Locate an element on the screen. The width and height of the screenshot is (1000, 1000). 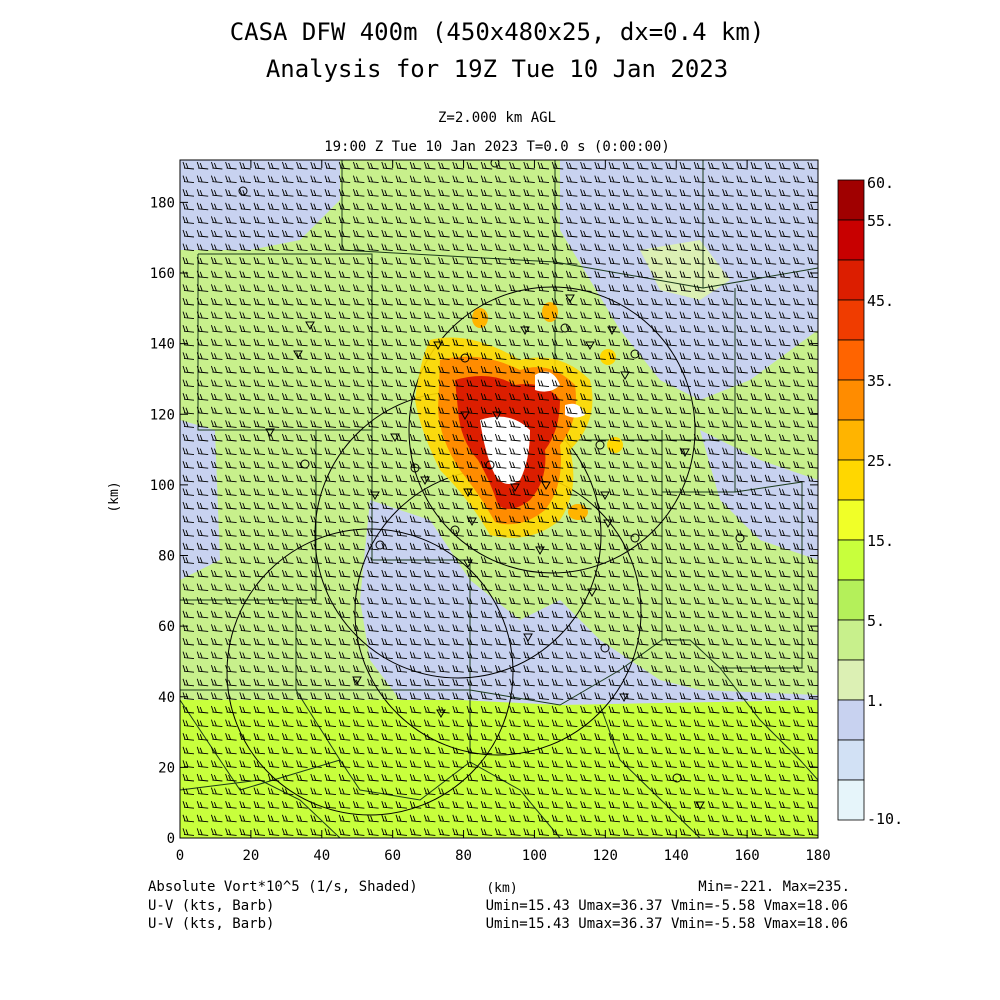
x-tick-label: 60 is located at coordinates (392, 856).